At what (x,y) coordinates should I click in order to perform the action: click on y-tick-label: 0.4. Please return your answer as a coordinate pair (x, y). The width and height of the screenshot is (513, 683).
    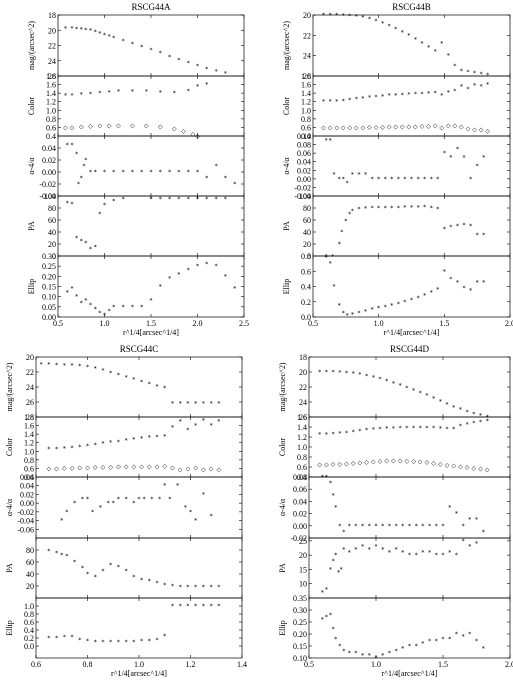
    Looking at the image, I should click on (29, 477).